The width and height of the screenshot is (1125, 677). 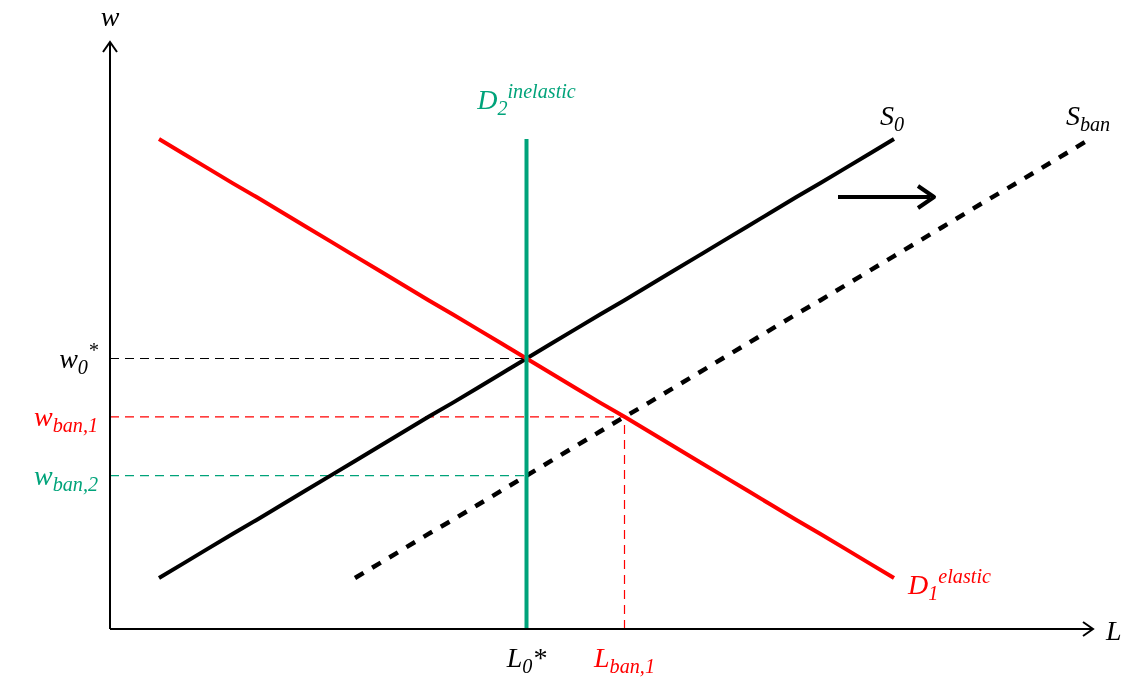 I want to click on x-axis-title: L, so click(x=1113, y=630).